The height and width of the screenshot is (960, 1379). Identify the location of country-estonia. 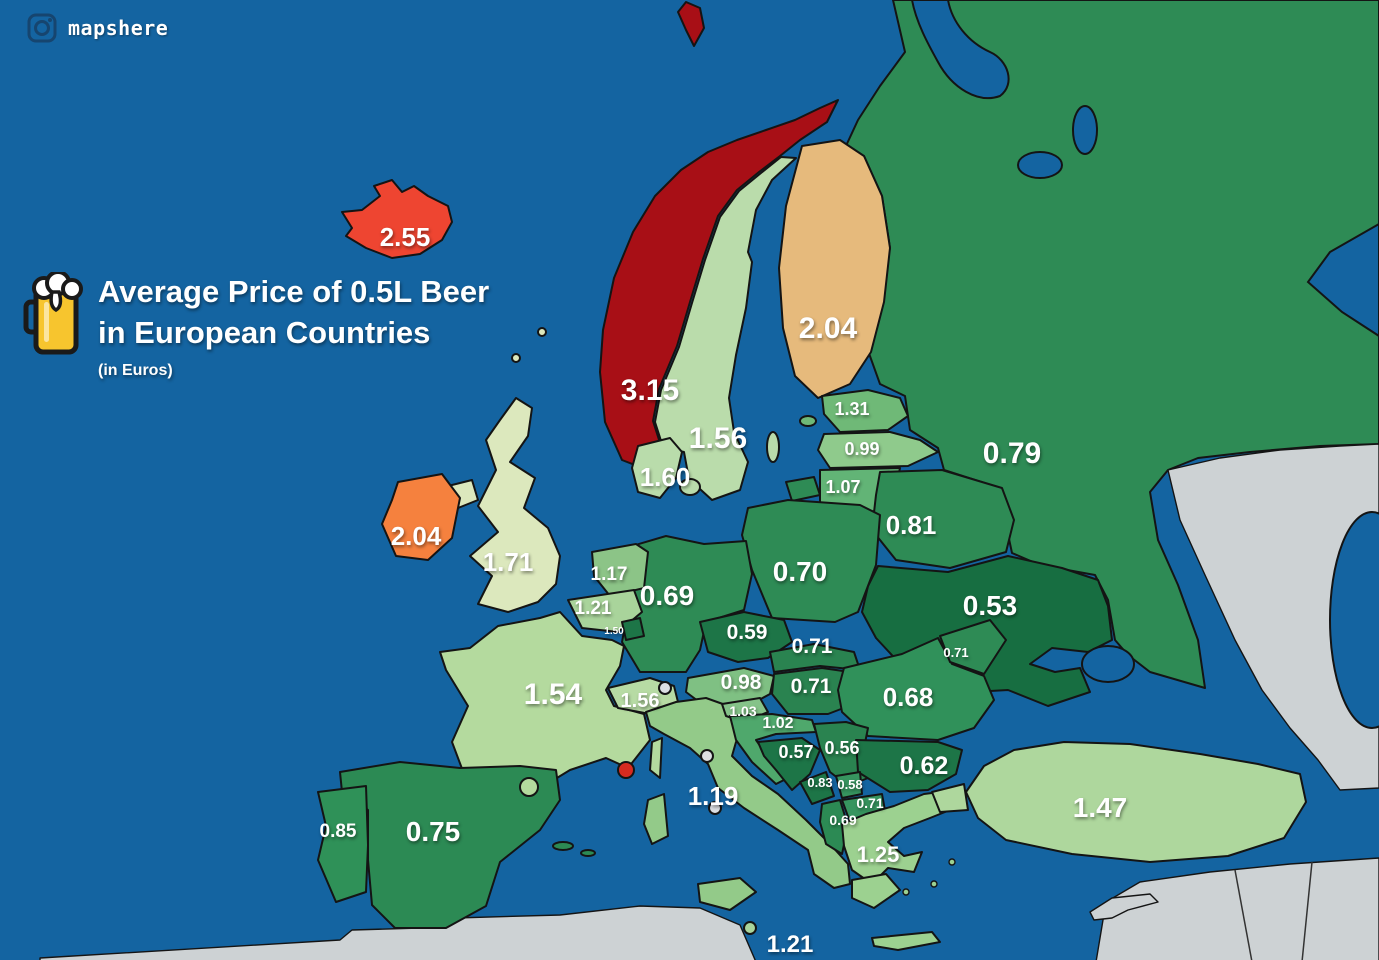
(865, 411).